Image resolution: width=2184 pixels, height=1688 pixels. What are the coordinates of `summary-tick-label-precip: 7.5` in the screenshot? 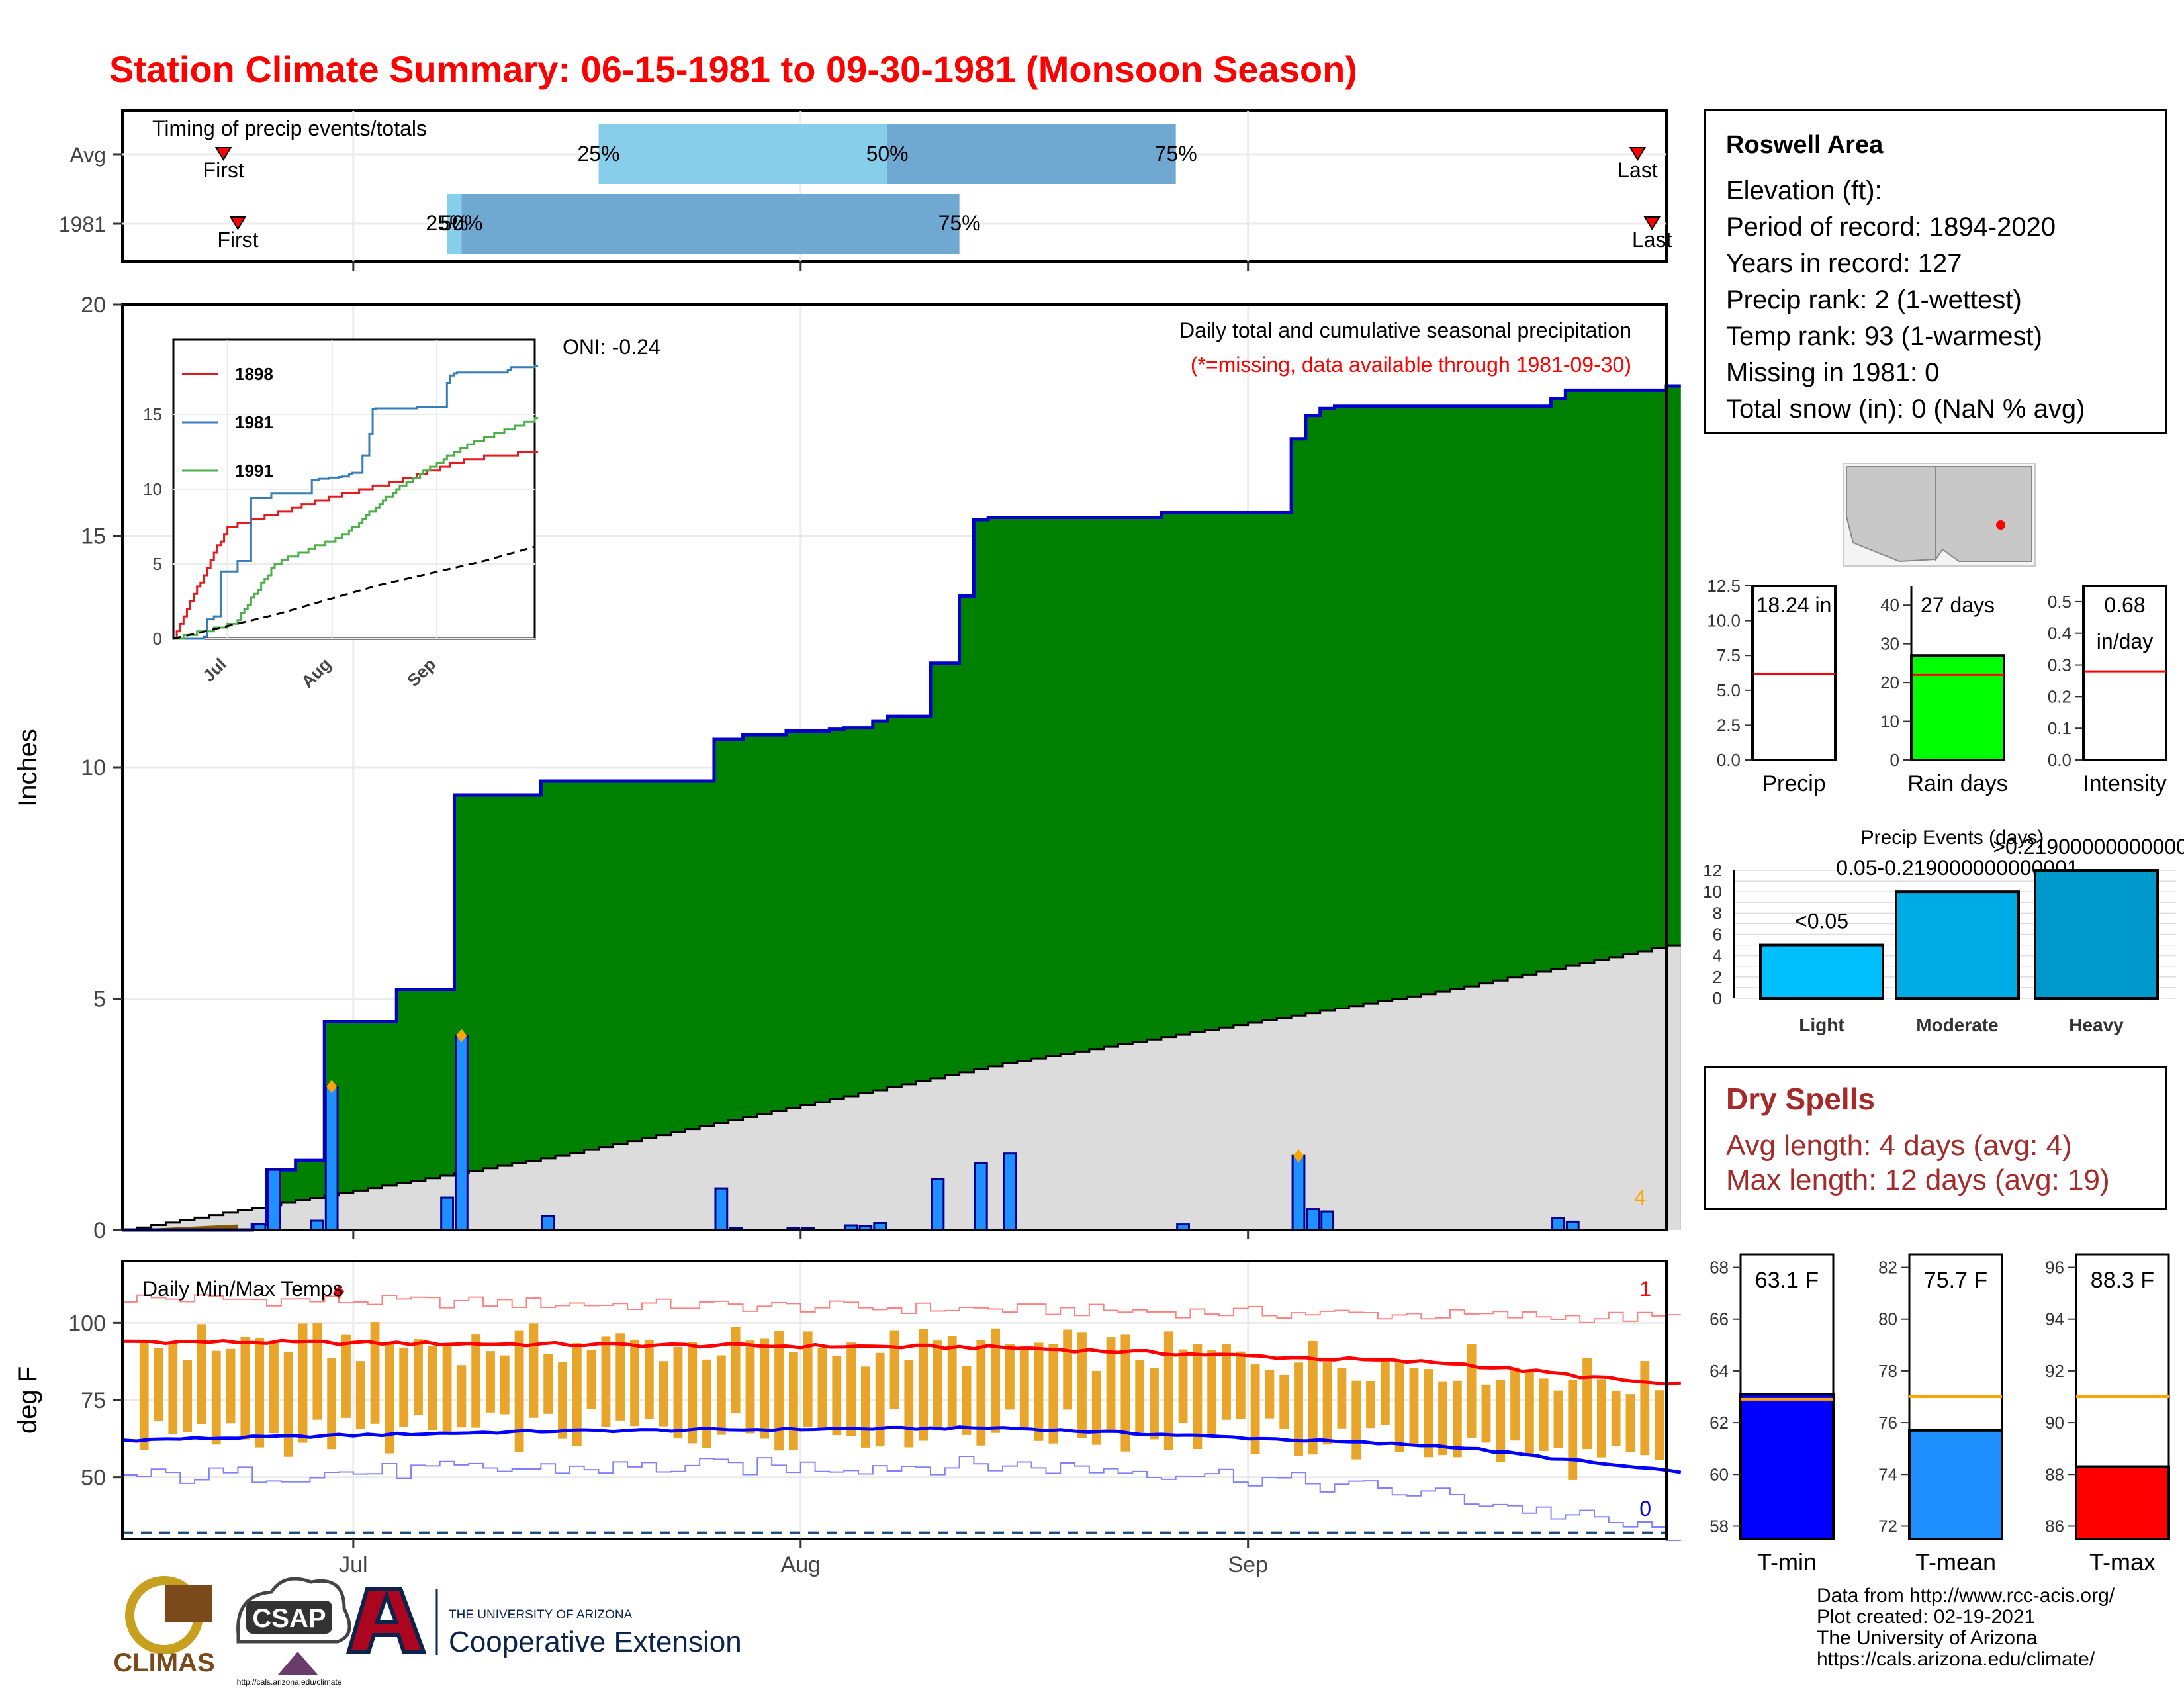 It's located at (1729, 655).